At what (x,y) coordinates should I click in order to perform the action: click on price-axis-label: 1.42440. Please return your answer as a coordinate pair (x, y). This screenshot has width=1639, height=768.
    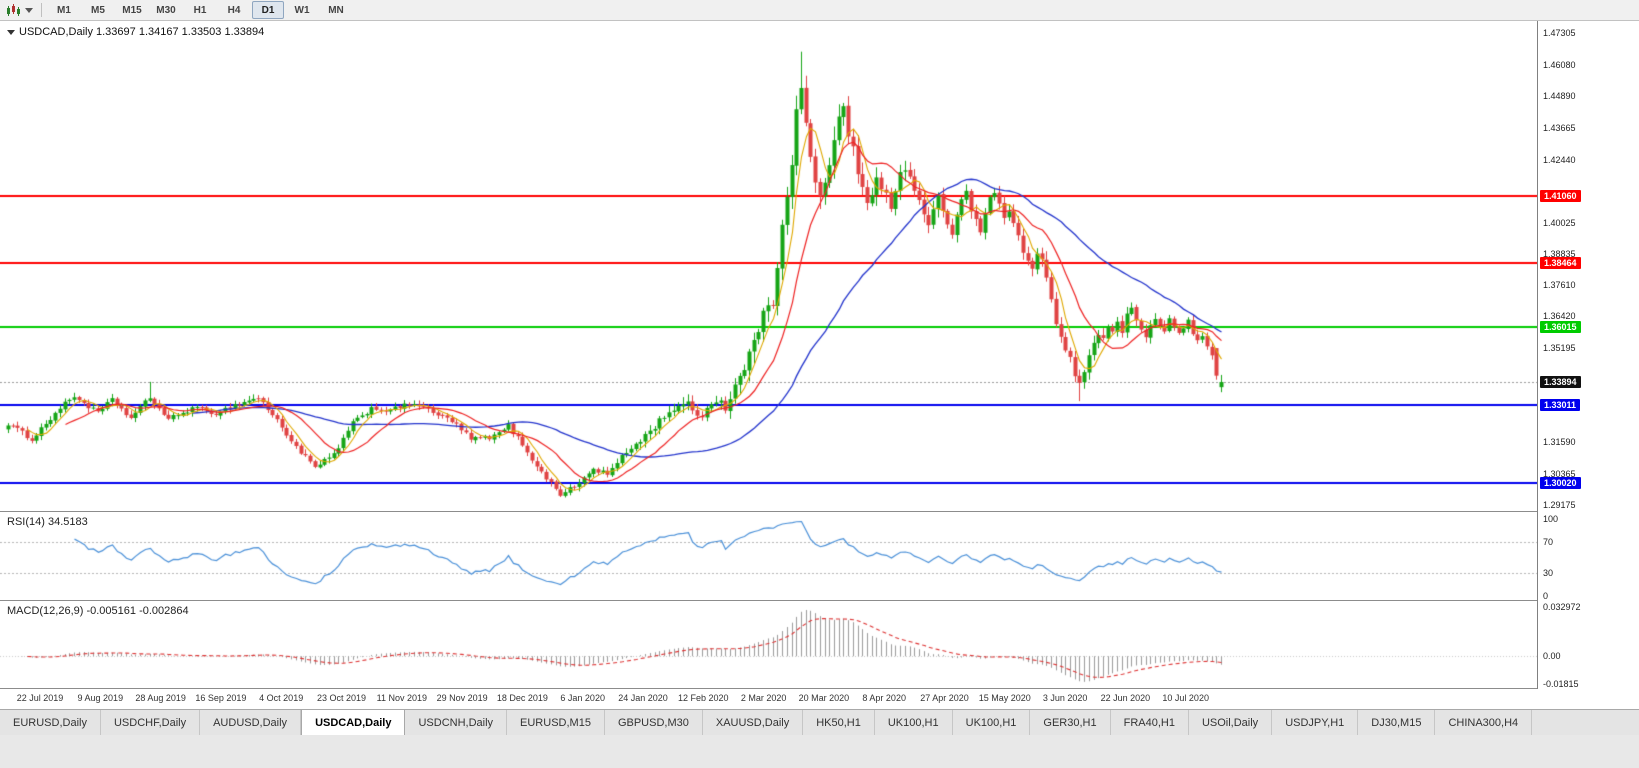
    Looking at the image, I should click on (1559, 159).